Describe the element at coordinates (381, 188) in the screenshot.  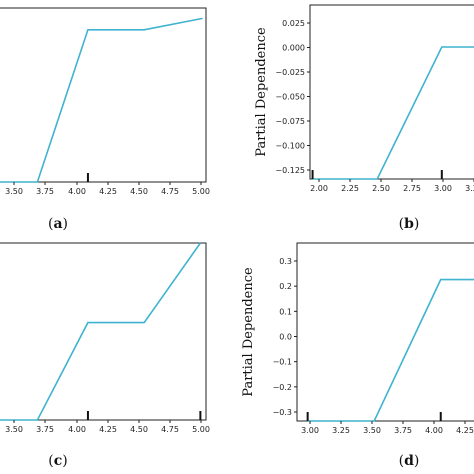
I see `x-tick-label: 2.50` at that location.